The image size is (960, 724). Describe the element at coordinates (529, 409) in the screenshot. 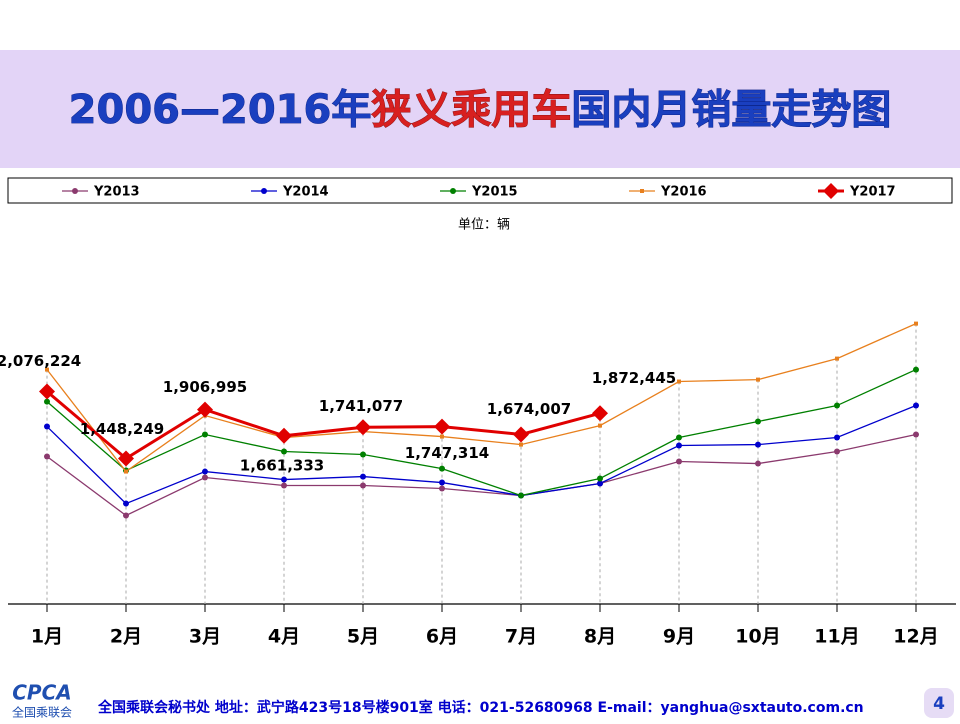

I see `value-label: 1,674,007` at that location.